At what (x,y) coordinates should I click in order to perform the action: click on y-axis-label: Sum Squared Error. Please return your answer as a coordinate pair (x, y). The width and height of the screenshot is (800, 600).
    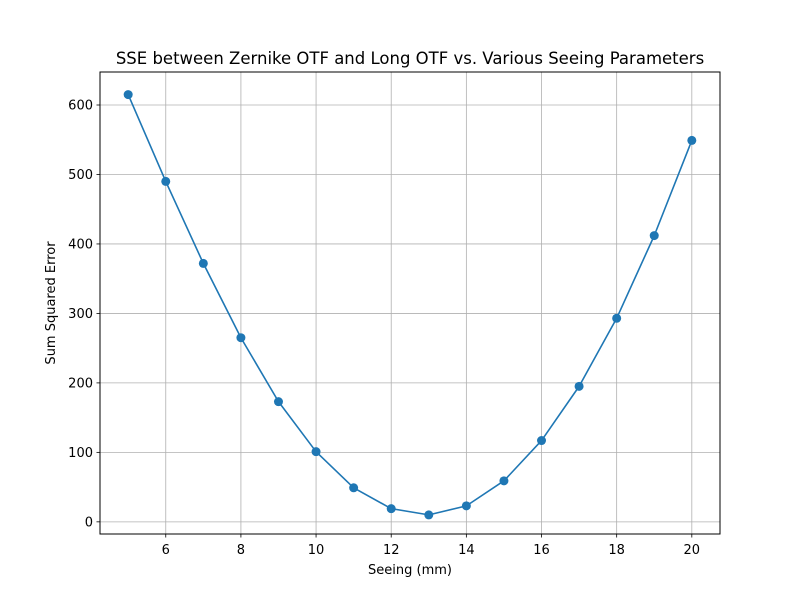
    Looking at the image, I should click on (51, 303).